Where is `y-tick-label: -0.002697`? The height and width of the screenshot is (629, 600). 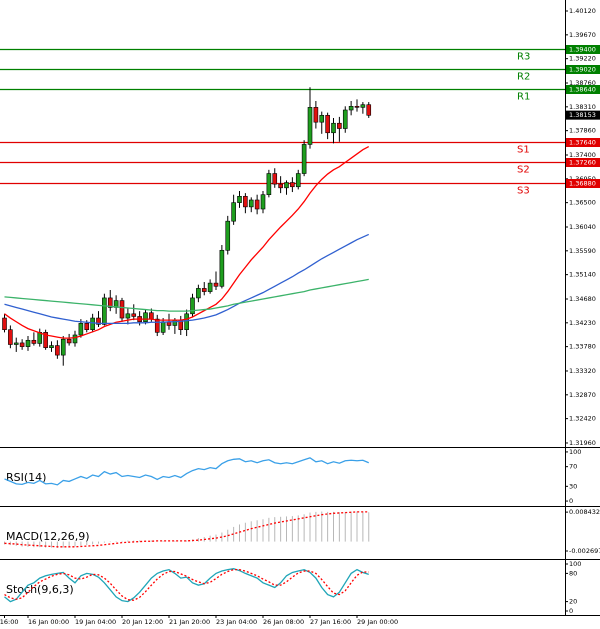 y-tick-label: -0.002697 is located at coordinates (584, 551).